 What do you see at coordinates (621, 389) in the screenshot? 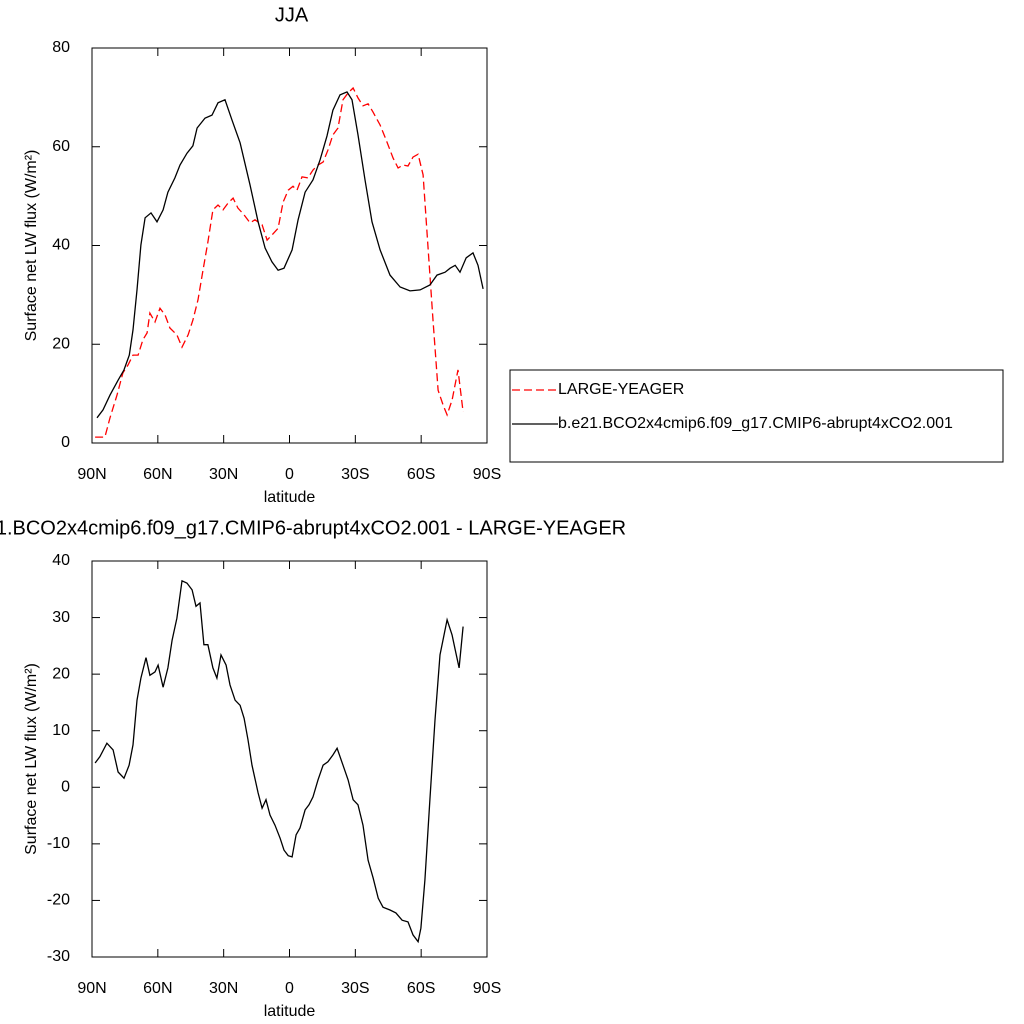
I see `legend-label: LARGE-YEAGER` at bounding box center [621, 389].